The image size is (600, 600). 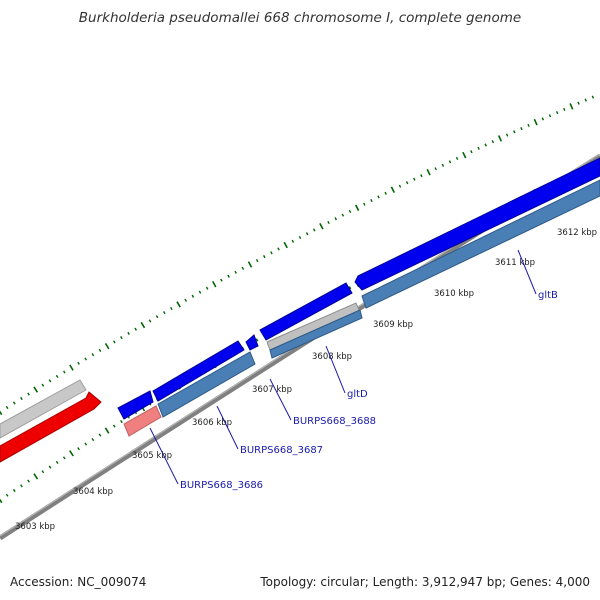 I want to click on accession-text: Accession: NC_009074, so click(x=78, y=582).